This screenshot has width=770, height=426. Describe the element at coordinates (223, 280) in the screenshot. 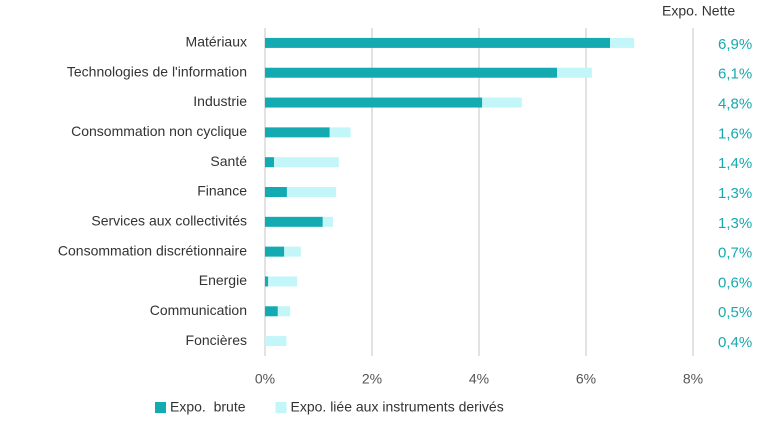

I see `y-tick-label: Energie` at that location.